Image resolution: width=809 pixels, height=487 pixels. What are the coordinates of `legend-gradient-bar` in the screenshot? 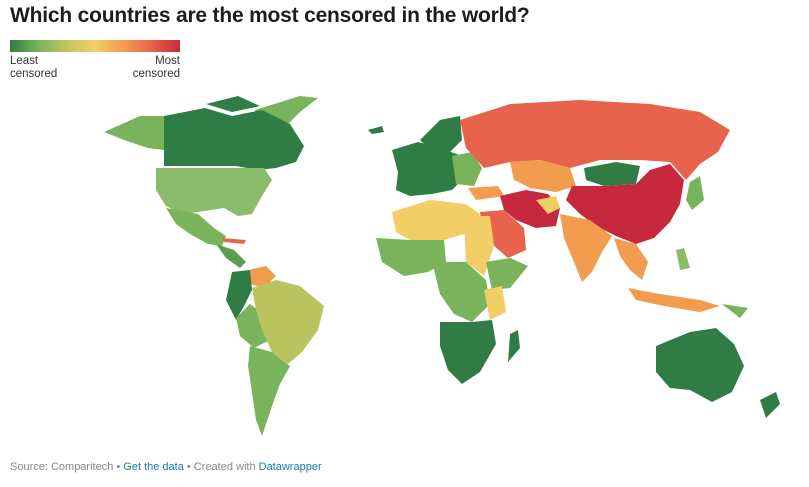 It's located at (95, 46).